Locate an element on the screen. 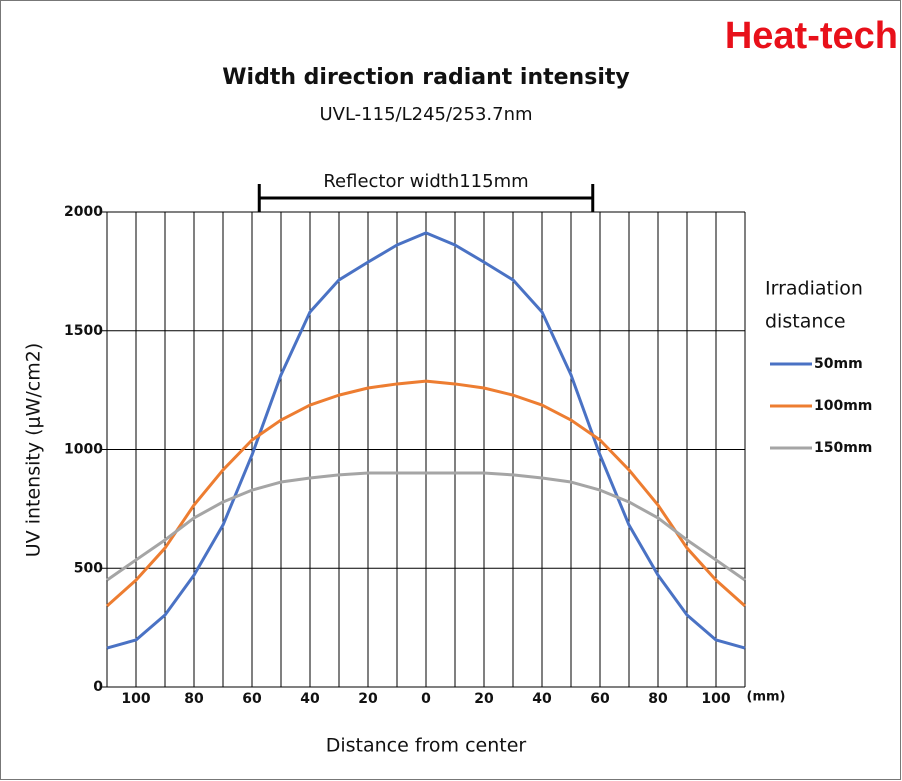  legend-title: distance is located at coordinates (805, 322).